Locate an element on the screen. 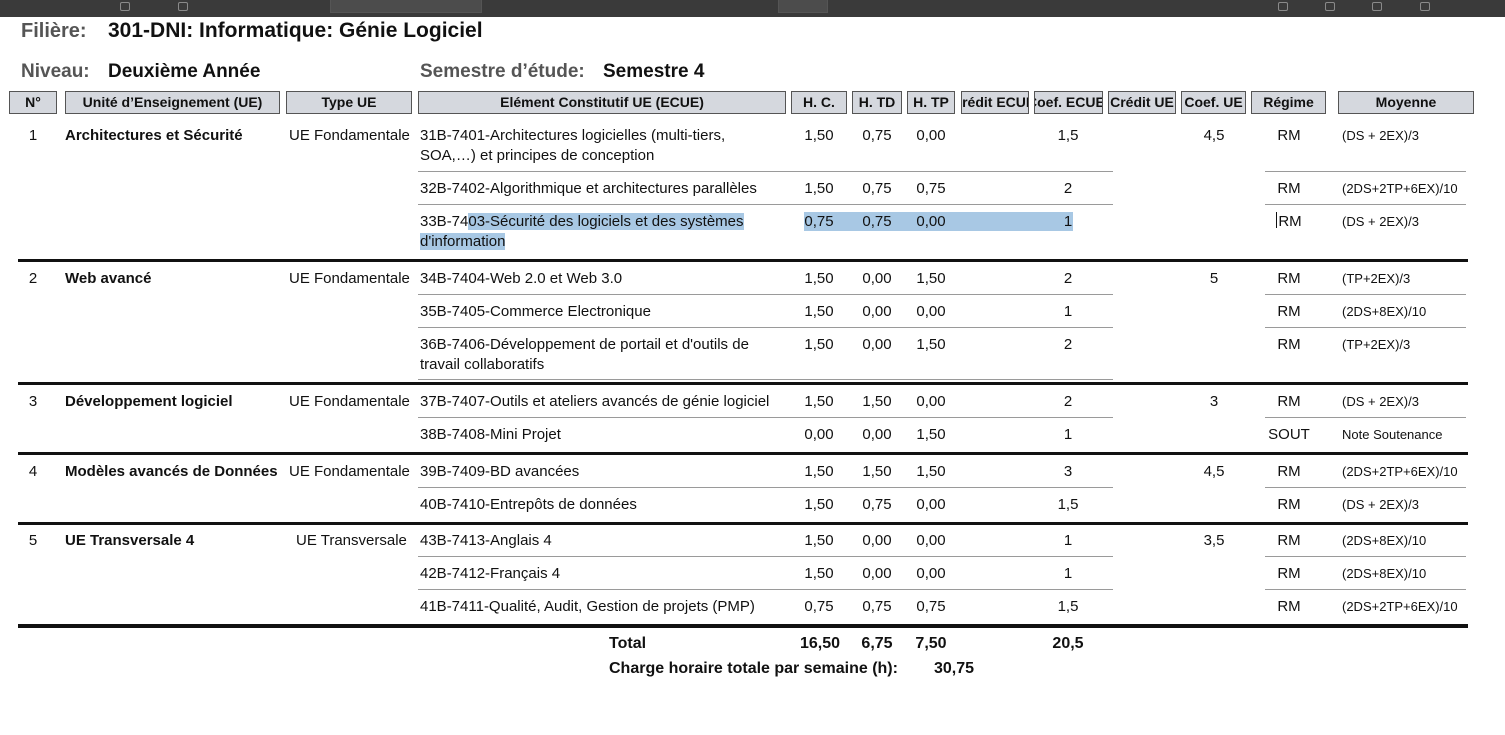  total-htp: 7,50 is located at coordinates (931, 643).